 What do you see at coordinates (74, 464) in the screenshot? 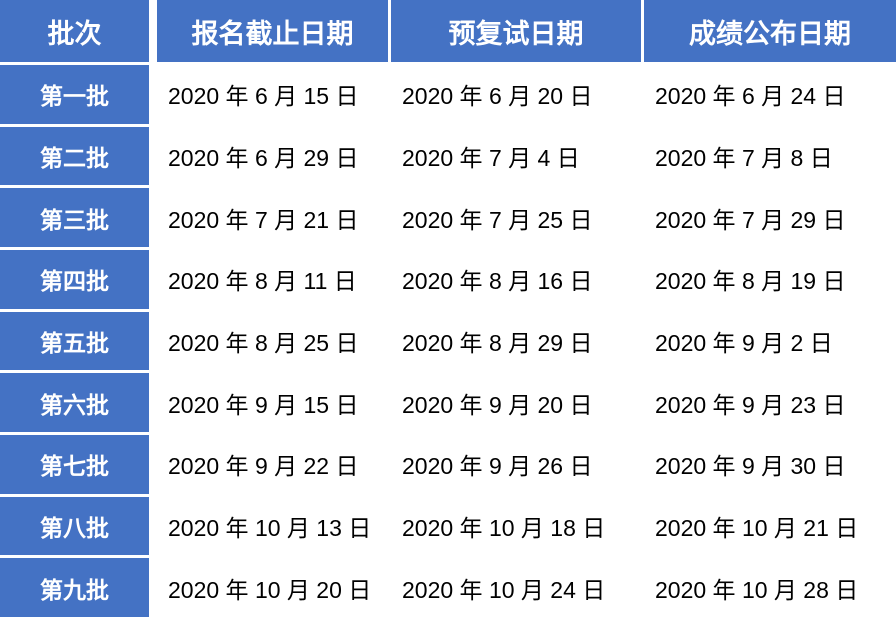
I see `batch-cell: 第七批` at bounding box center [74, 464].